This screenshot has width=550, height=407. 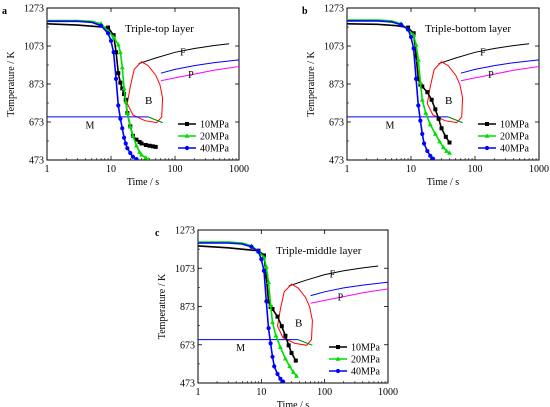 What do you see at coordinates (445, 92) in the screenshot?
I see `bainite-region` at bounding box center [445, 92].